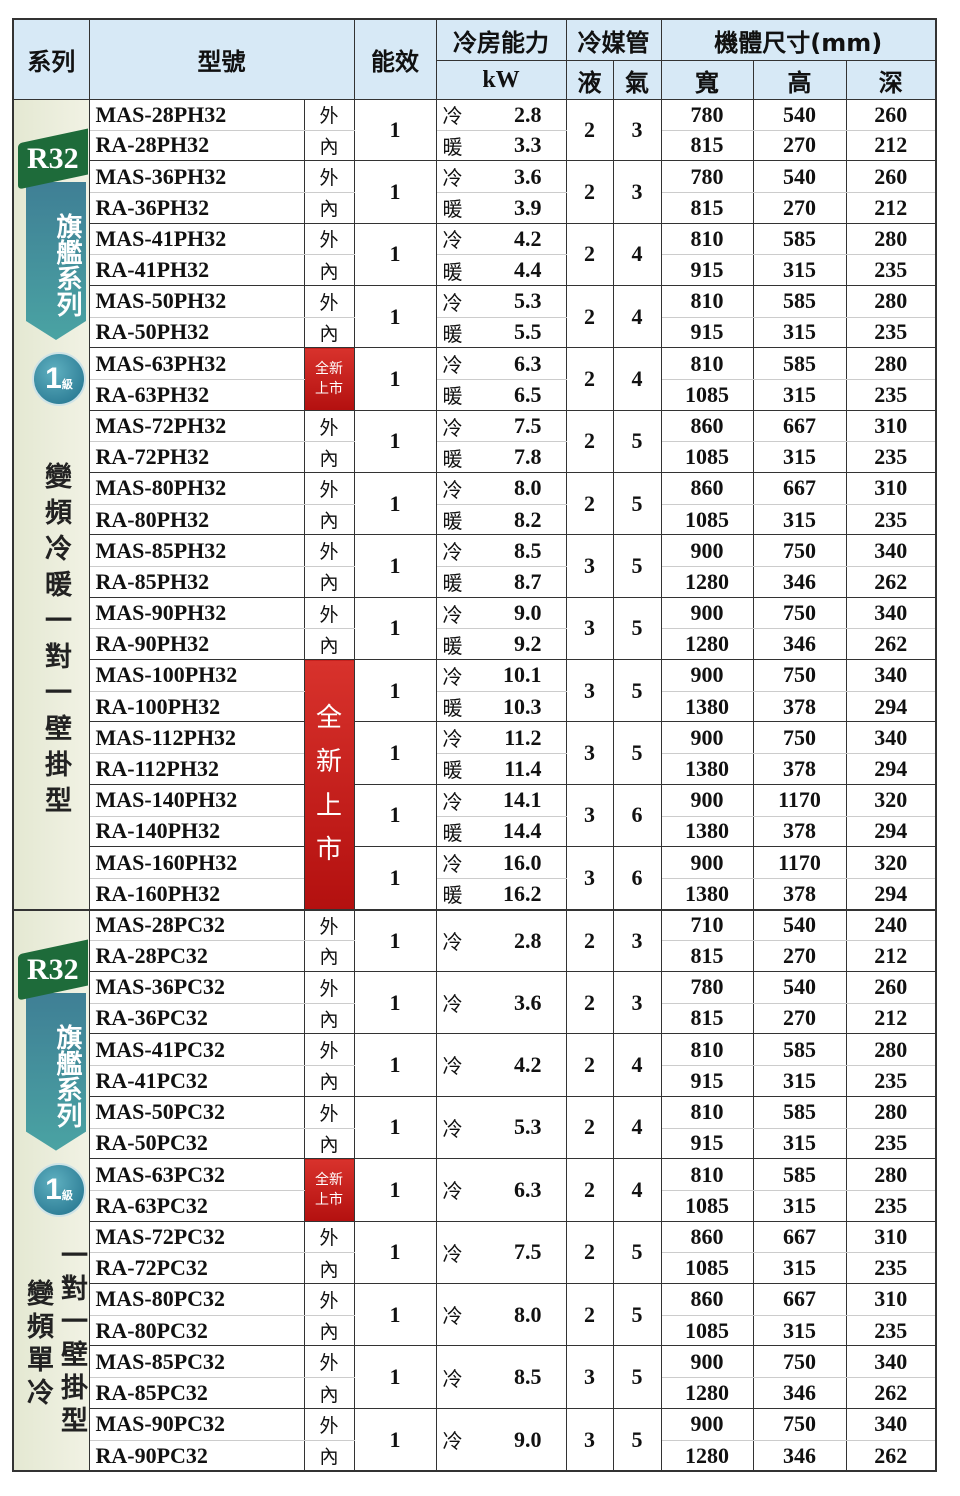  I want to click on table-row-indoor: RA-28PC32 內 815 270 212, so click(475, 956).